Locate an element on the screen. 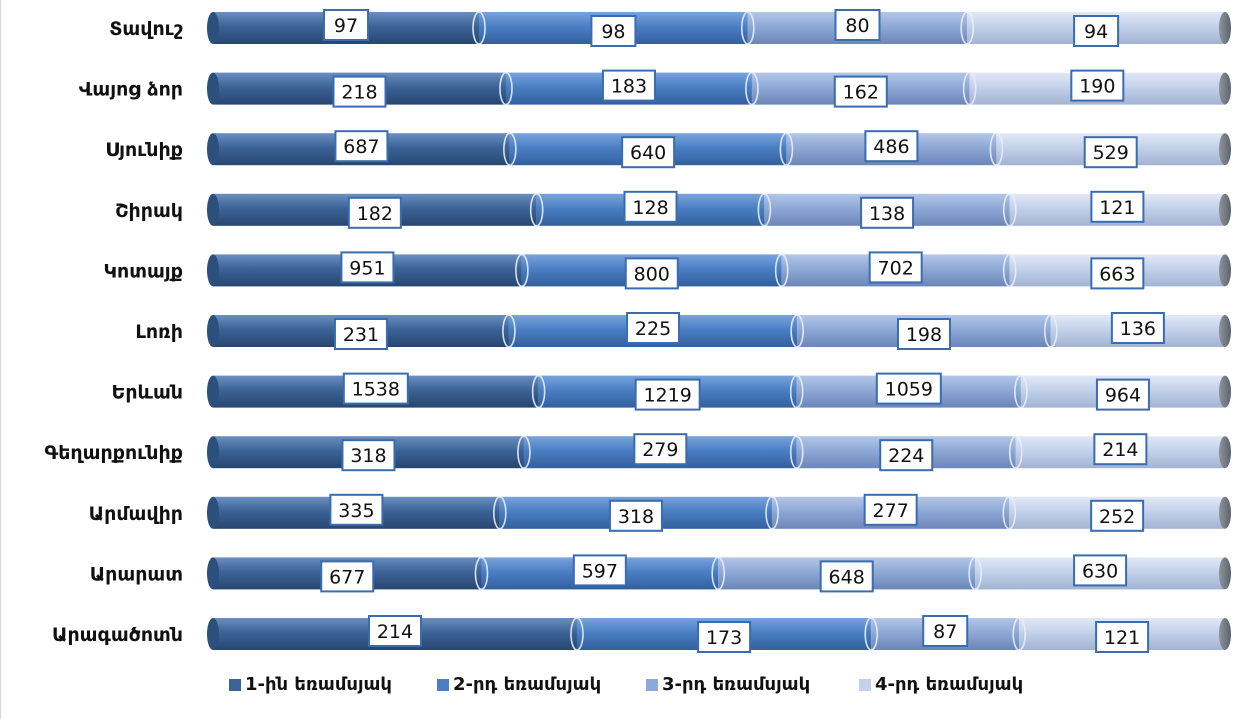  legend-label: 4-րդ եռամսյակ is located at coordinates (949, 684).